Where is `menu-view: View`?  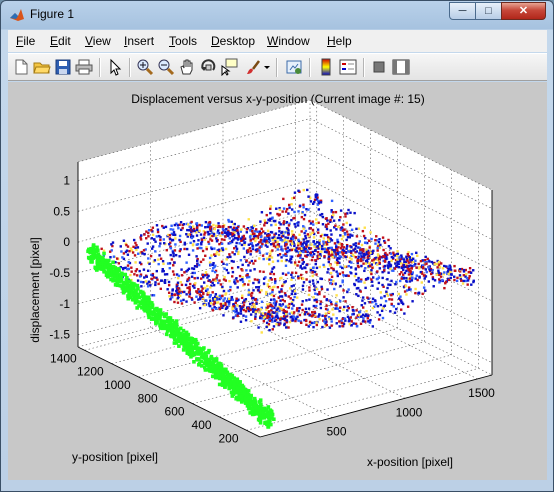 menu-view: View is located at coordinates (98, 41).